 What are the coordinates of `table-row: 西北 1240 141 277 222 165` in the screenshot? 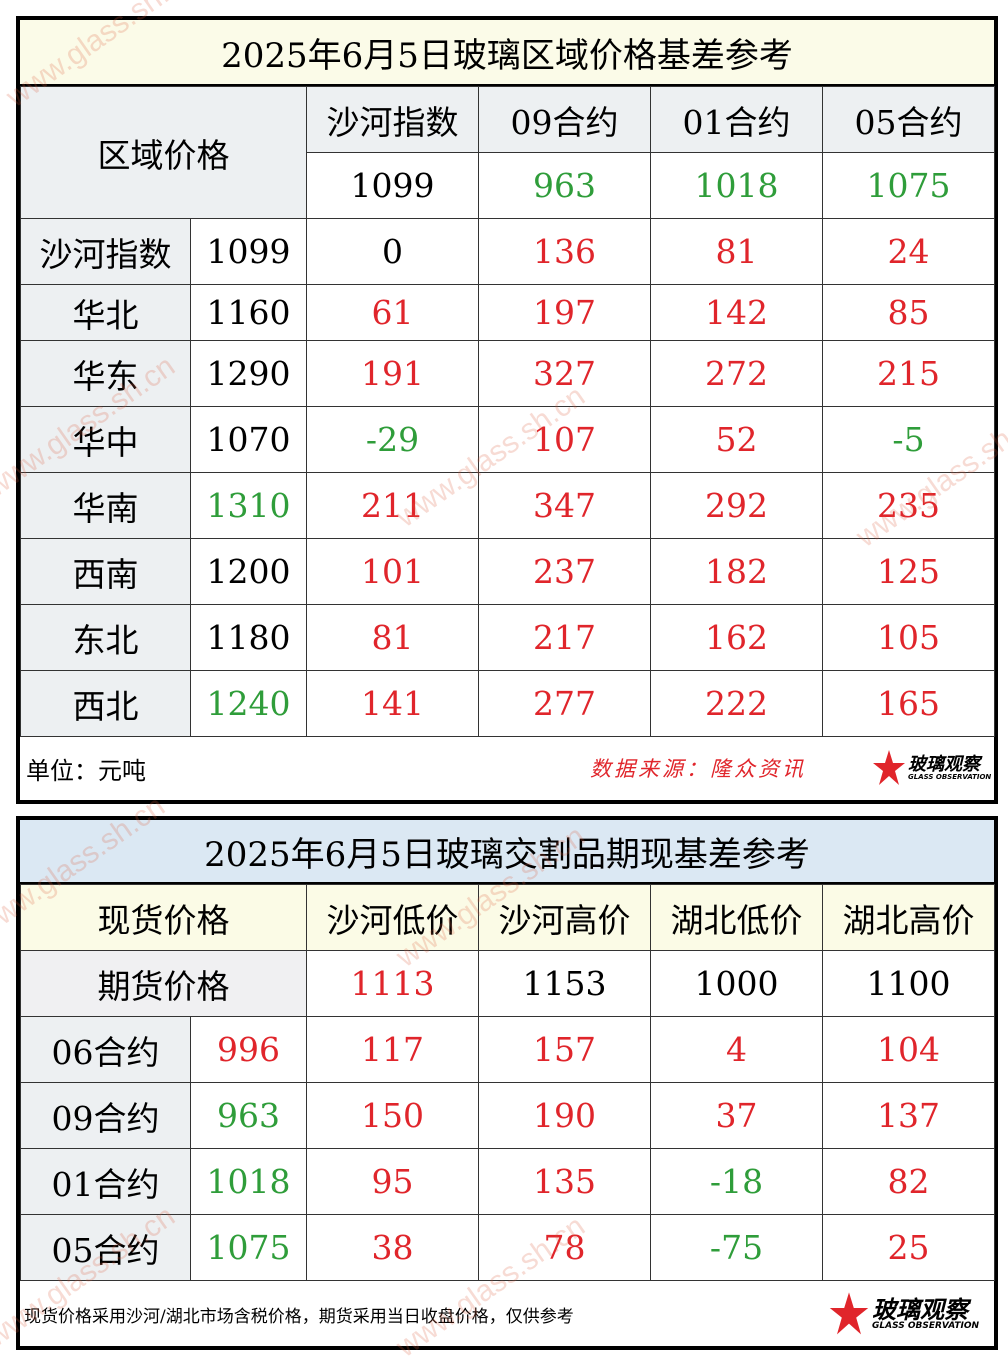 It's located at (507, 703).